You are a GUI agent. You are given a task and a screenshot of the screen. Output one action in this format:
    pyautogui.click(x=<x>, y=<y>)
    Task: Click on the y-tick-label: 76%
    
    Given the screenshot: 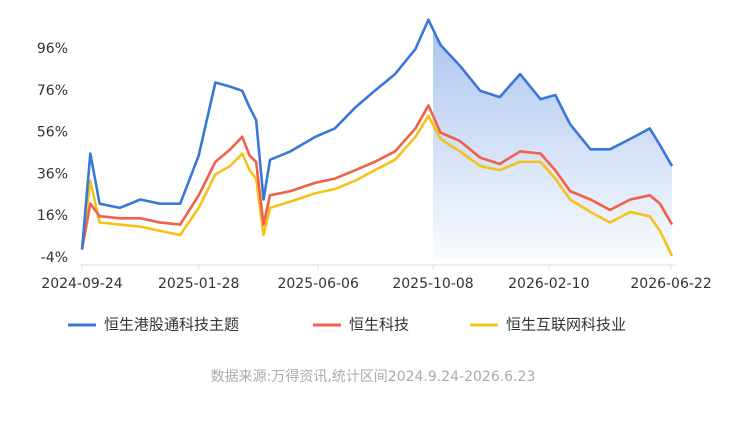 What is the action you would take?
    pyautogui.click(x=52, y=91)
    